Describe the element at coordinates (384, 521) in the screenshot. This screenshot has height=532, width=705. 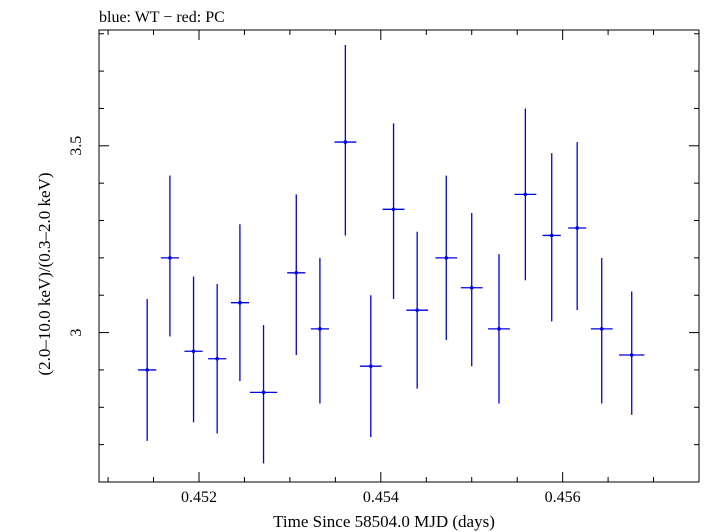
I see `x-axis-label: Time Since 58504.0 MJD (days)` at that location.